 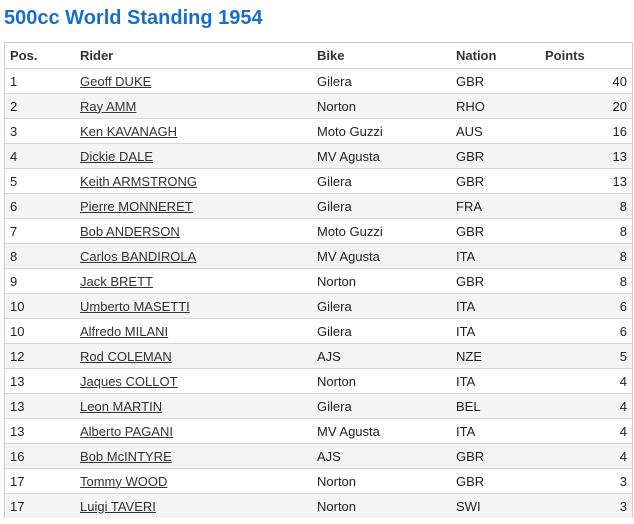 I want to click on rider-link: Luigi TAVERI, so click(x=118, y=506).